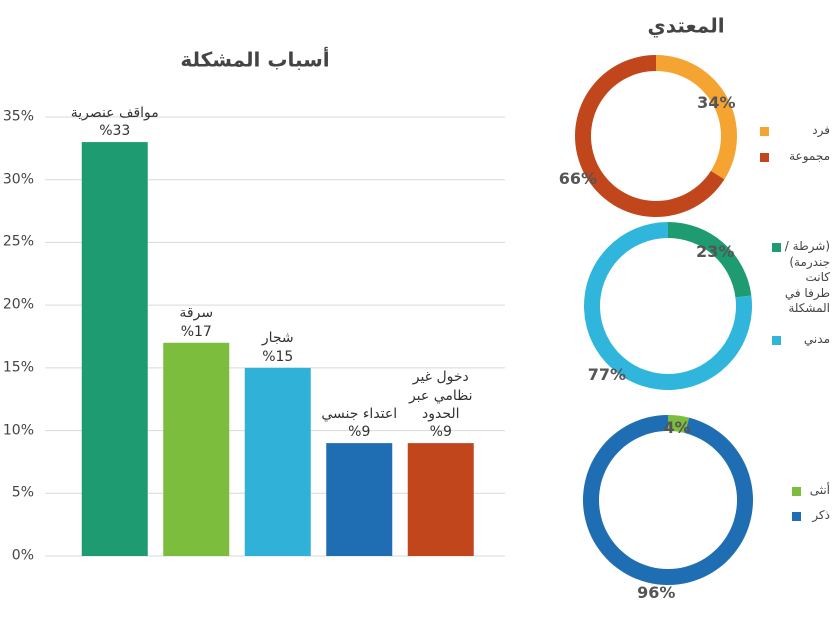 The image size is (836, 627). I want to click on data-label: سرقة %17, so click(196, 322).